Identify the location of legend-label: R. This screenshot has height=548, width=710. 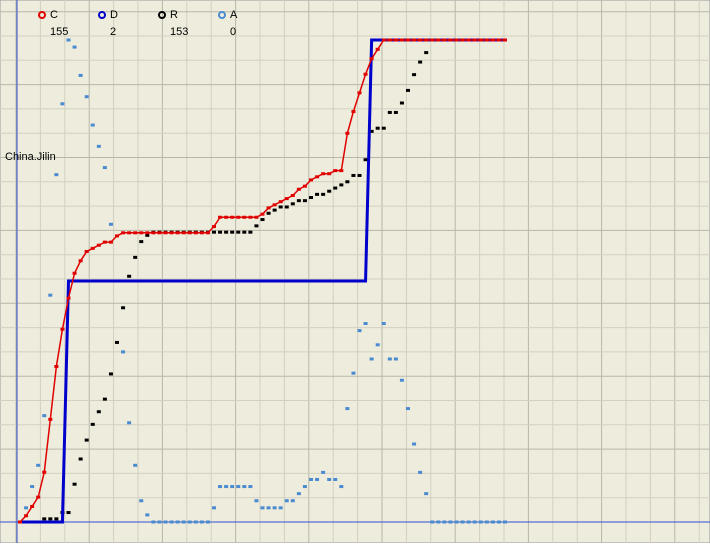
(174, 15).